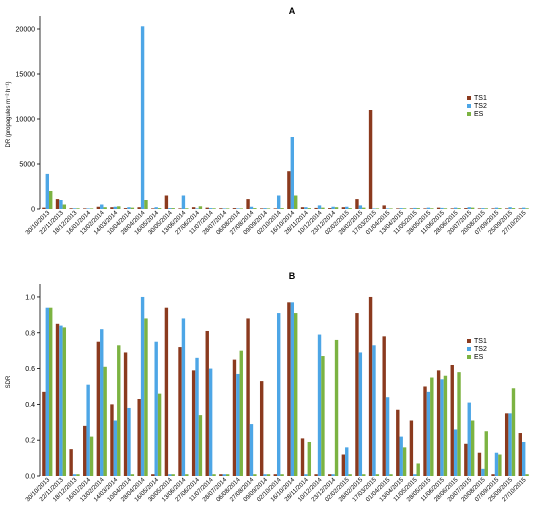 Image resolution: width=550 pixels, height=521 pixels. What do you see at coordinates (30, 441) in the screenshot?
I see `y-tick-label: 0.2` at bounding box center [30, 441].